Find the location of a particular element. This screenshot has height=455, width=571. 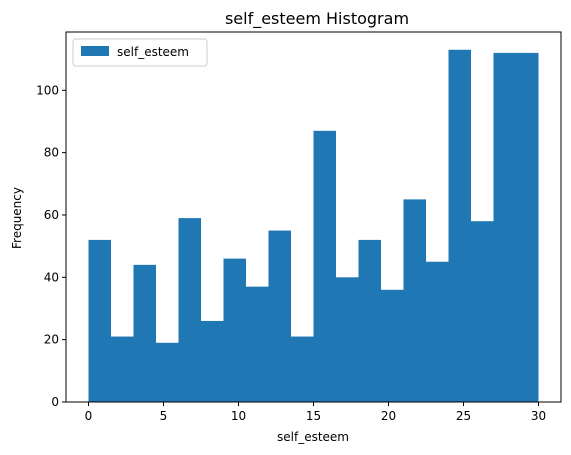

y-tick-label: 0 is located at coordinates (55, 402).